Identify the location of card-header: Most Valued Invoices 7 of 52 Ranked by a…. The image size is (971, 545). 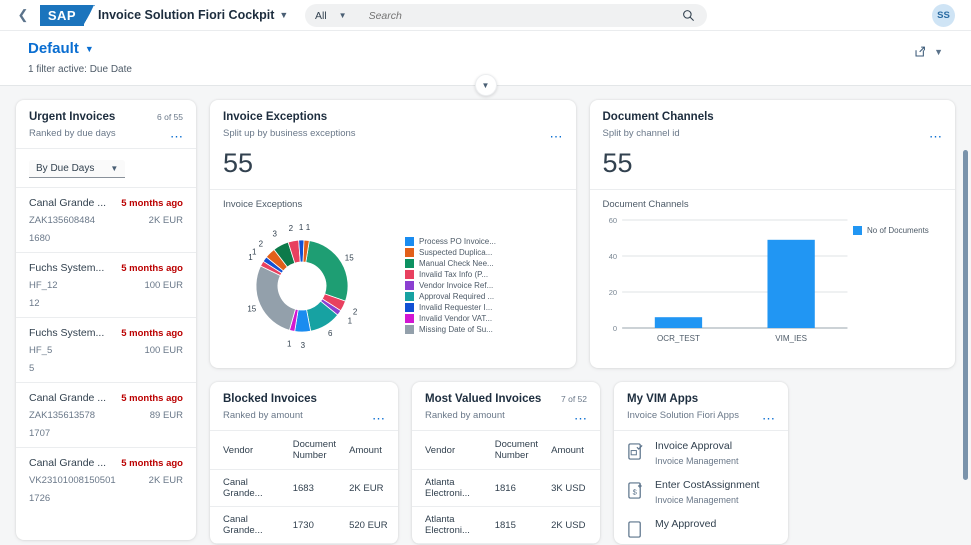
(506, 406).